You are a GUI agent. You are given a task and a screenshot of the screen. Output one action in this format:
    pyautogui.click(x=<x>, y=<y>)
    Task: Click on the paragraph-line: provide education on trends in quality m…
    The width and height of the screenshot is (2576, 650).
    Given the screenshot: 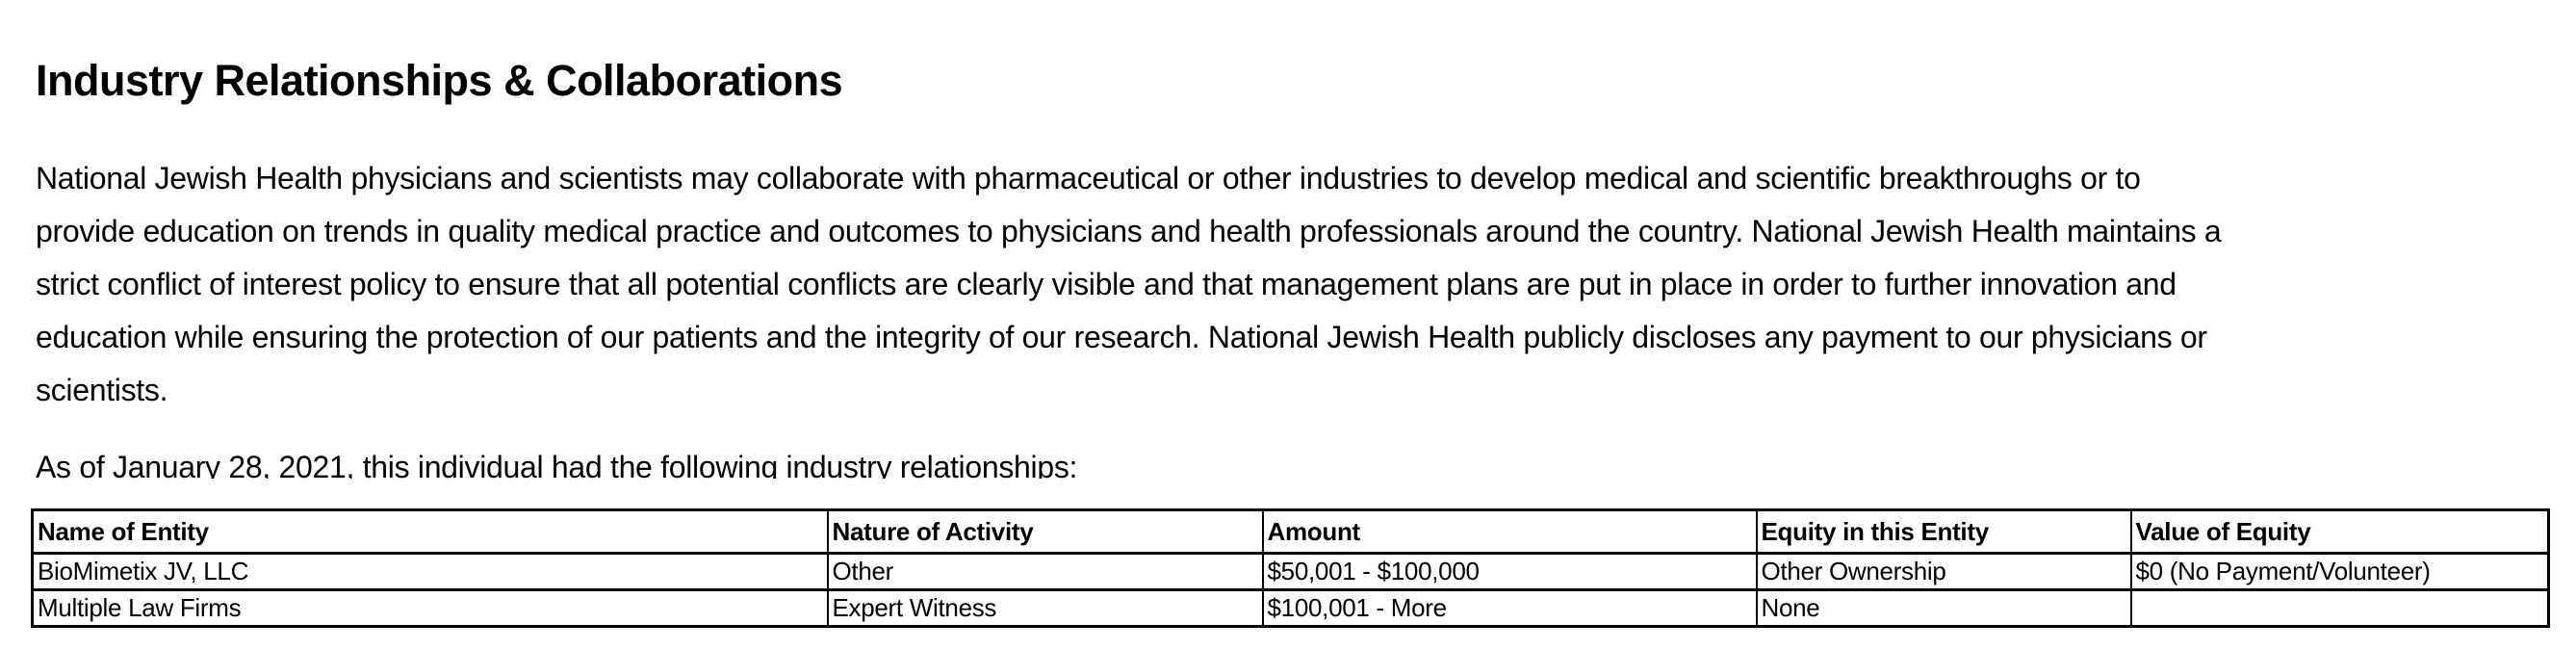 What is the action you would take?
    pyautogui.click(x=1129, y=231)
    